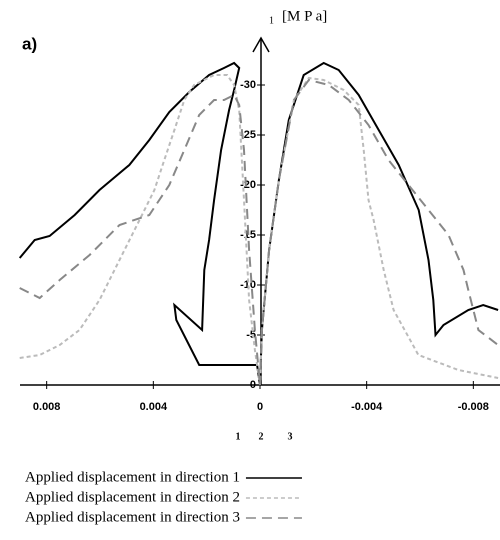 This screenshot has height=540, width=500. Describe the element at coordinates (248, 235) in the screenshot. I see `y-tick-label: -15` at that location.